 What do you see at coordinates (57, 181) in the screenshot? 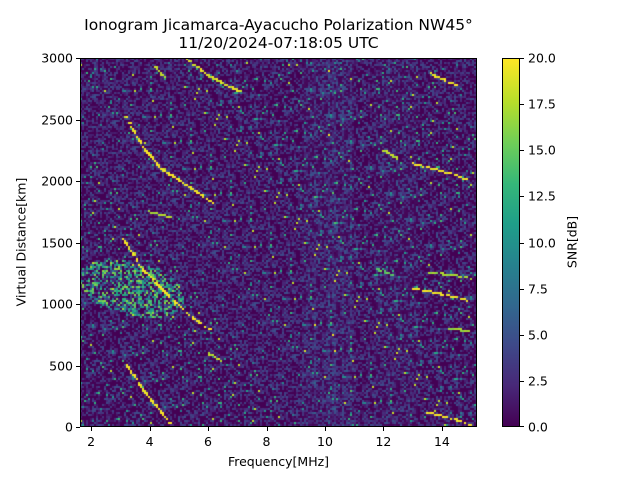
I see `y-tick-label: 2000` at bounding box center [57, 181].